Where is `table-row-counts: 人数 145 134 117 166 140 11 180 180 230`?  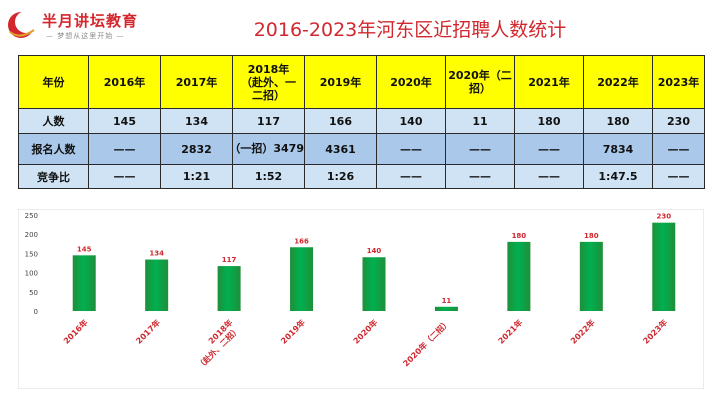 table-row-counts: 人数 145 134 117 166 140 11 180 180 230 is located at coordinates (361, 121).